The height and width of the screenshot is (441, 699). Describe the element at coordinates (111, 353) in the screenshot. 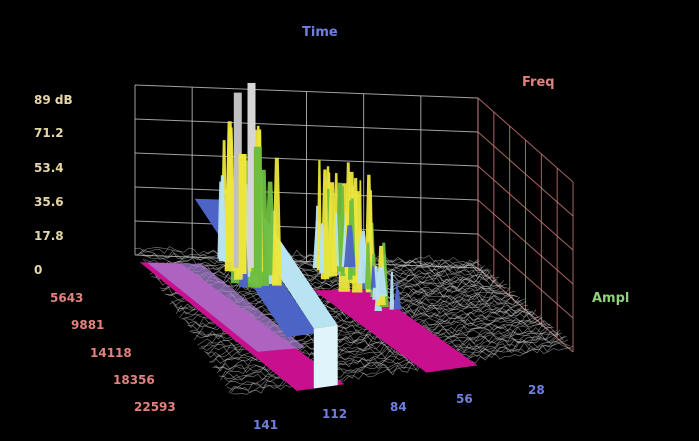

I see `freq-tick: 14118` at that location.